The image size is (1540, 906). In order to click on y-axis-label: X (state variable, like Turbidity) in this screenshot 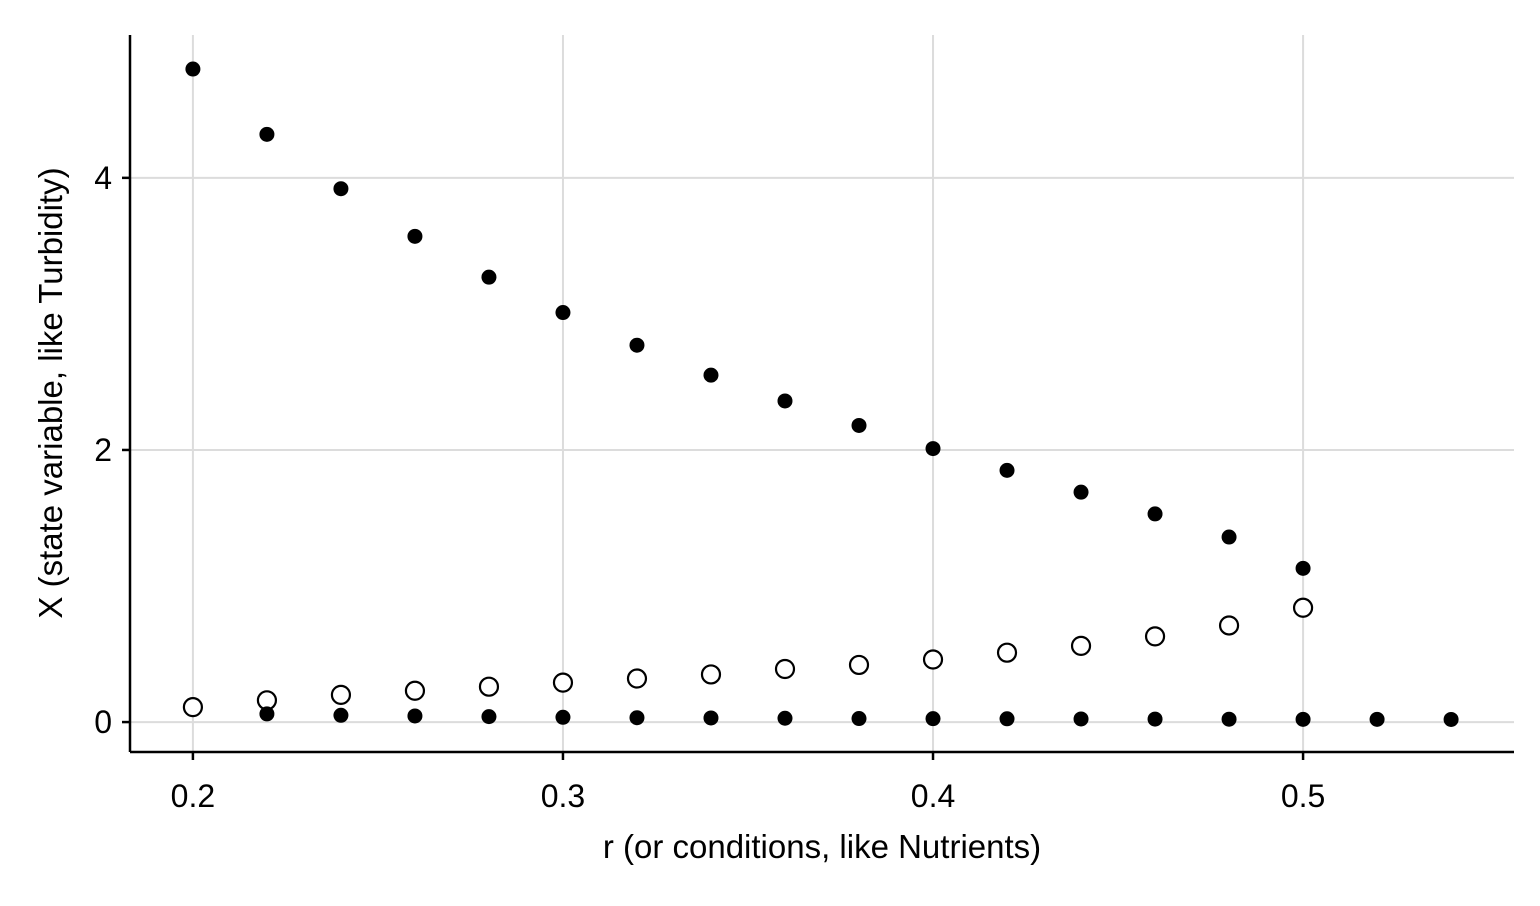, I will do `click(50, 392)`.